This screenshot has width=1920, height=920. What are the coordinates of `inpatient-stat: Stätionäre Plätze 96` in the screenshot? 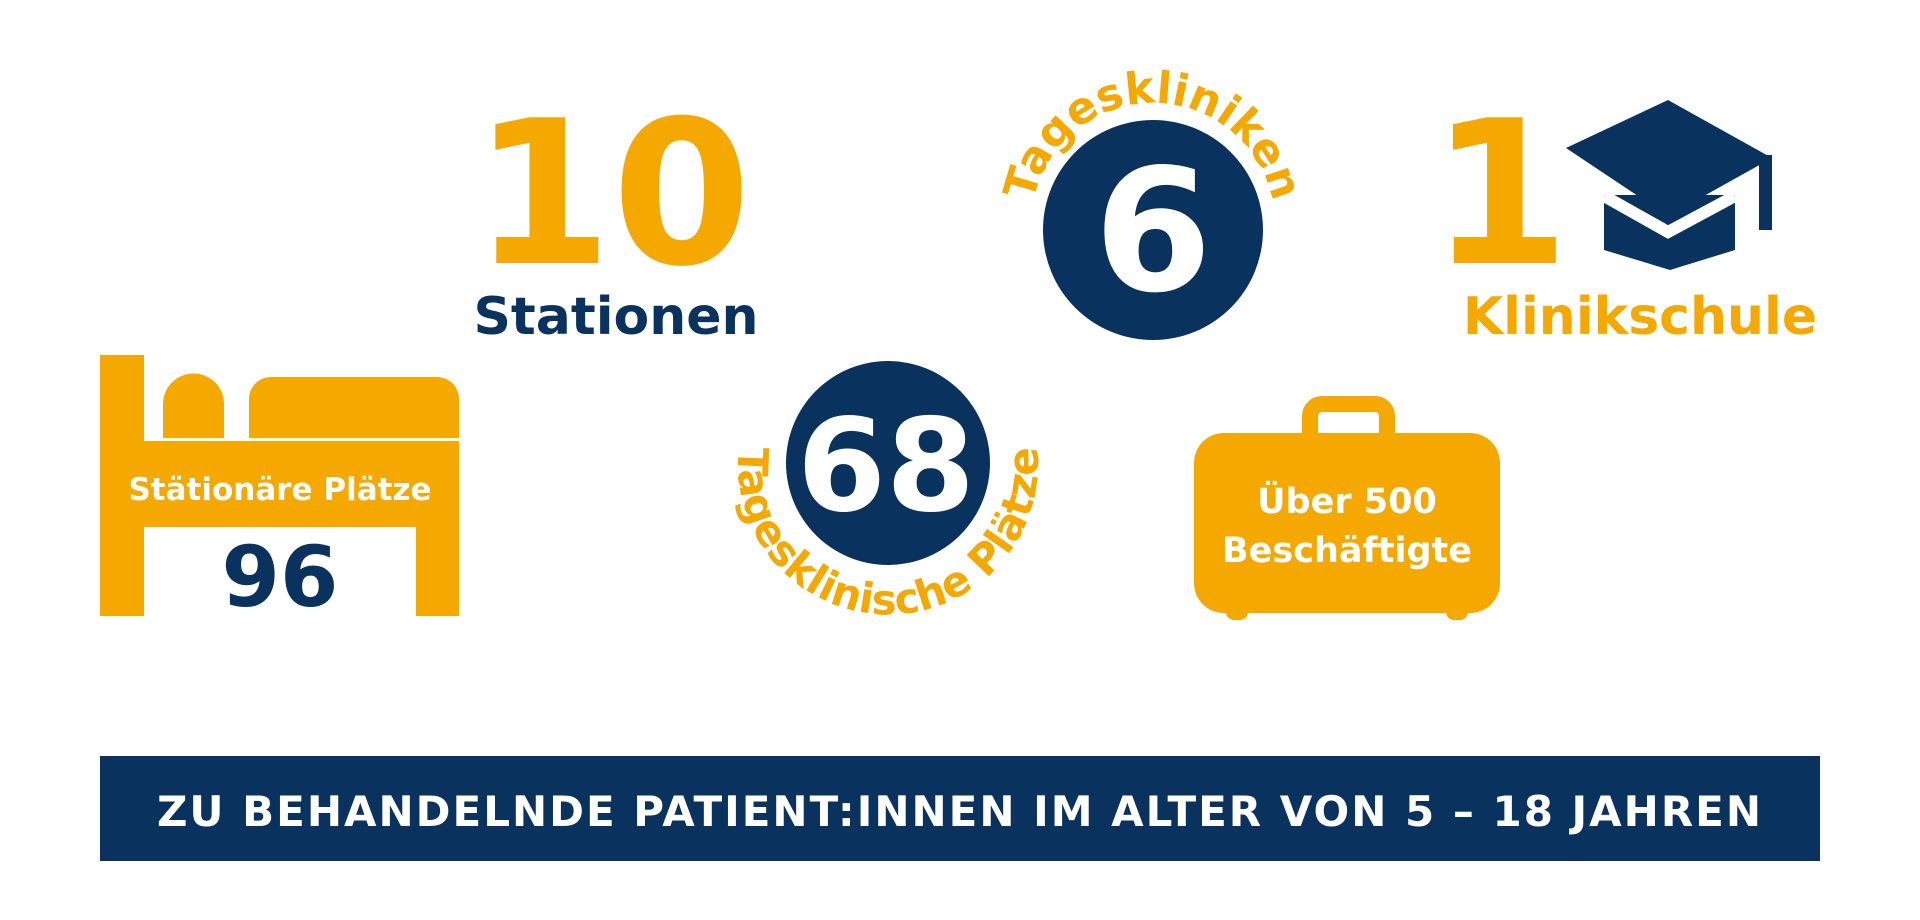 It's located at (280, 490).